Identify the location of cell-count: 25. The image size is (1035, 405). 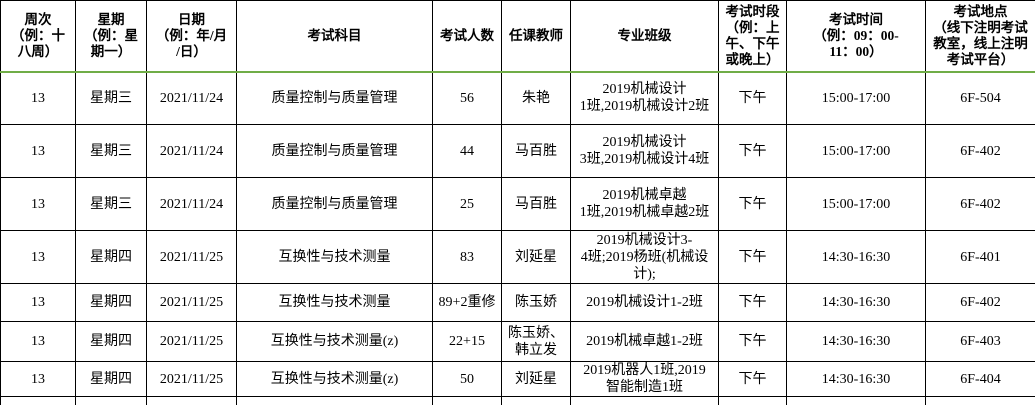
(467, 204).